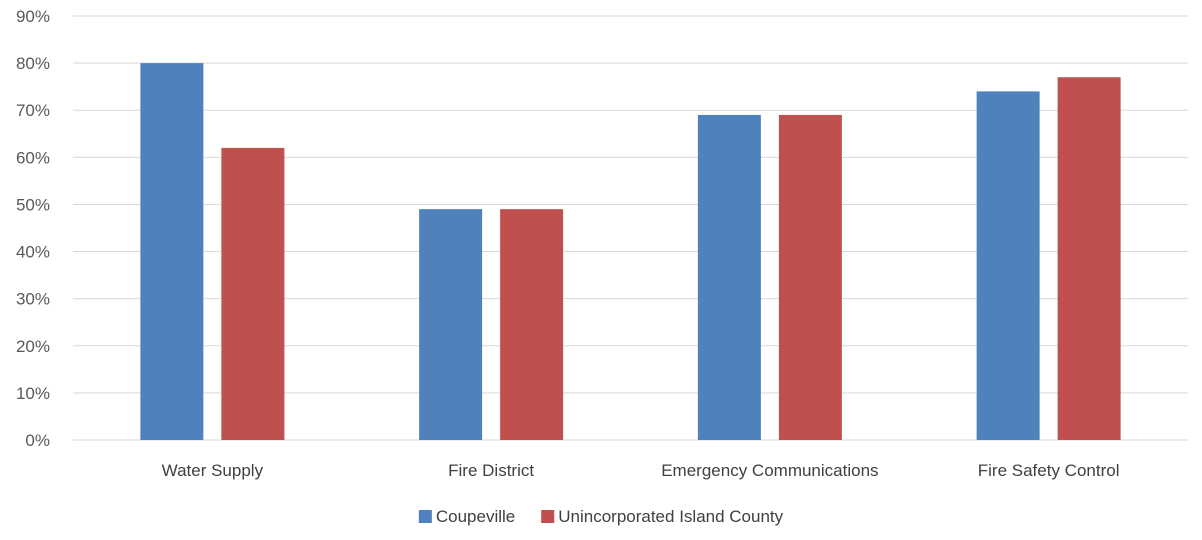  I want to click on x-category-label: Fire District, so click(491, 470).